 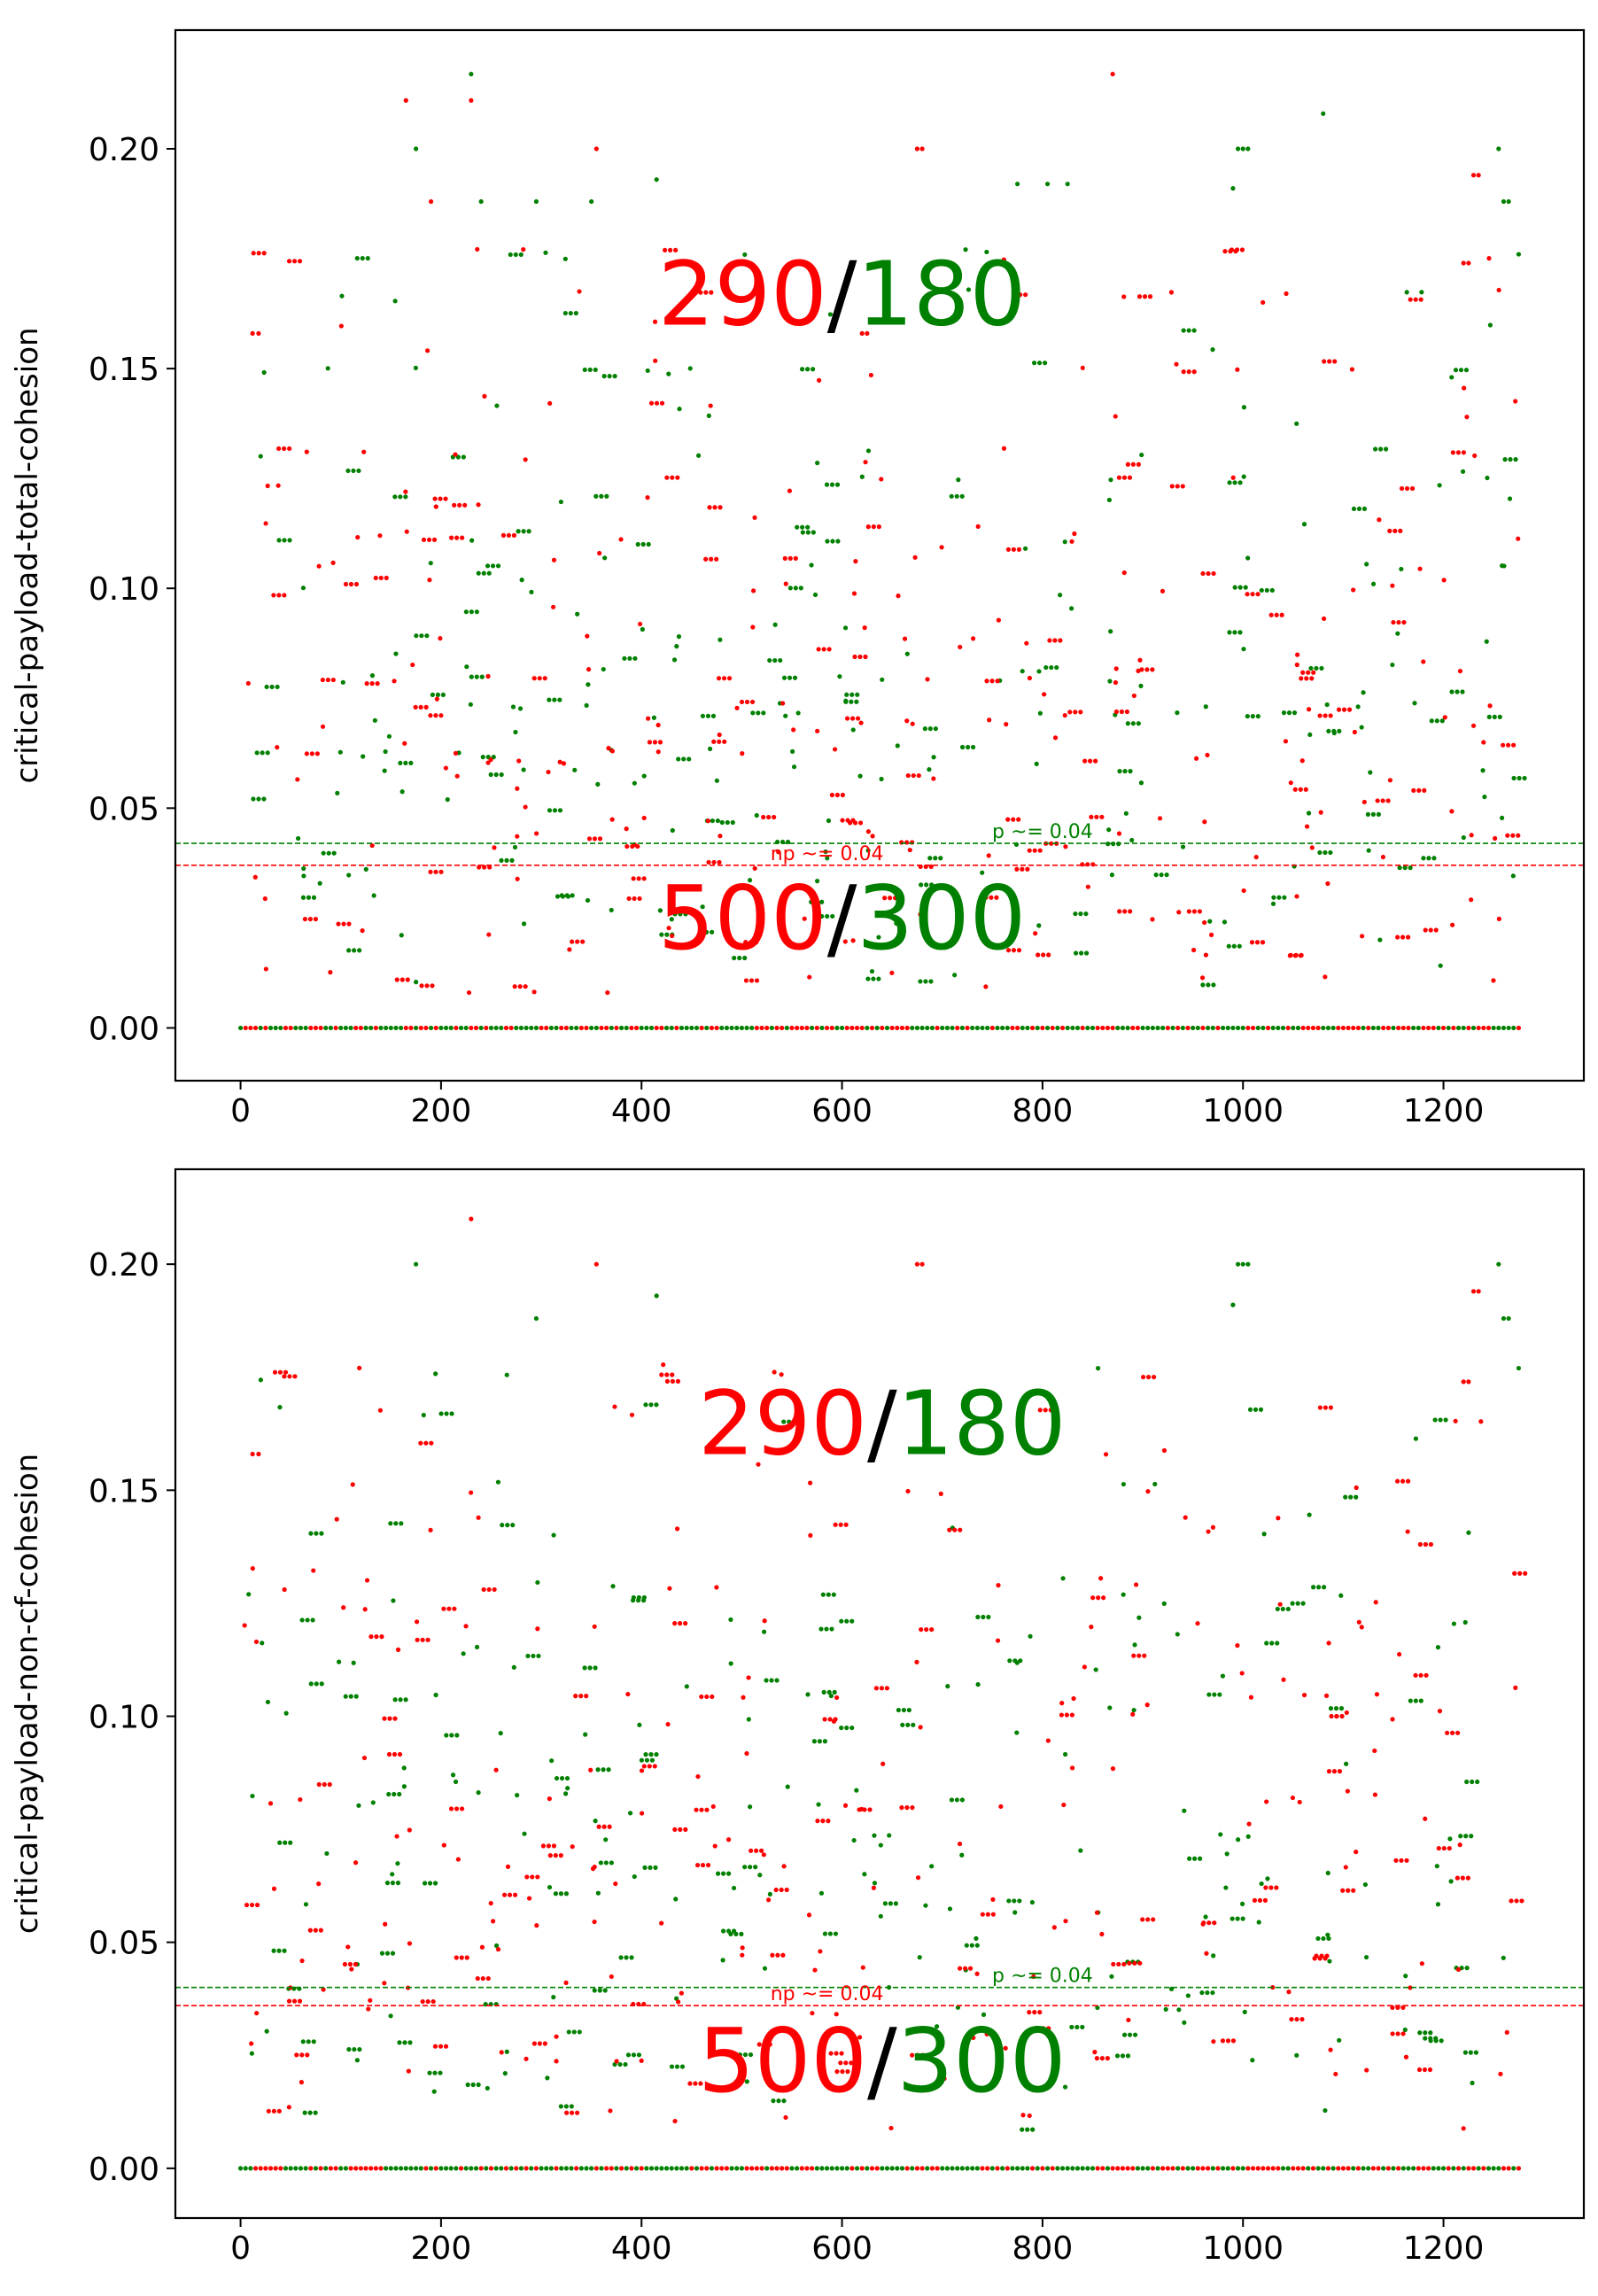 What do you see at coordinates (1444, 1111) in the screenshot?
I see `x-tick-label: 1200` at bounding box center [1444, 1111].